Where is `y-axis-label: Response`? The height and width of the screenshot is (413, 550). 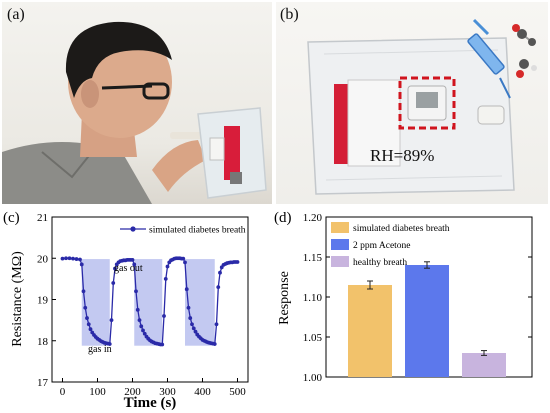 y-axis-label: Response is located at coordinates (284, 298).